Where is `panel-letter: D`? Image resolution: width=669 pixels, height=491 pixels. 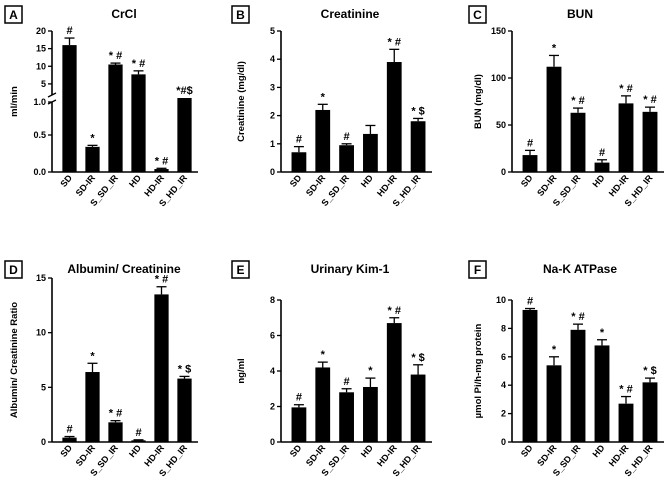
panel-letter: D is located at coordinates (13, 270).